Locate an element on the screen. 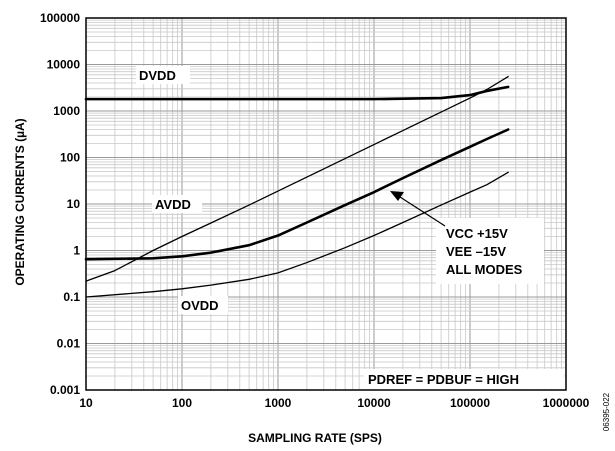 The image size is (615, 451). condition-vcc: VCC +15V is located at coordinates (477, 233).